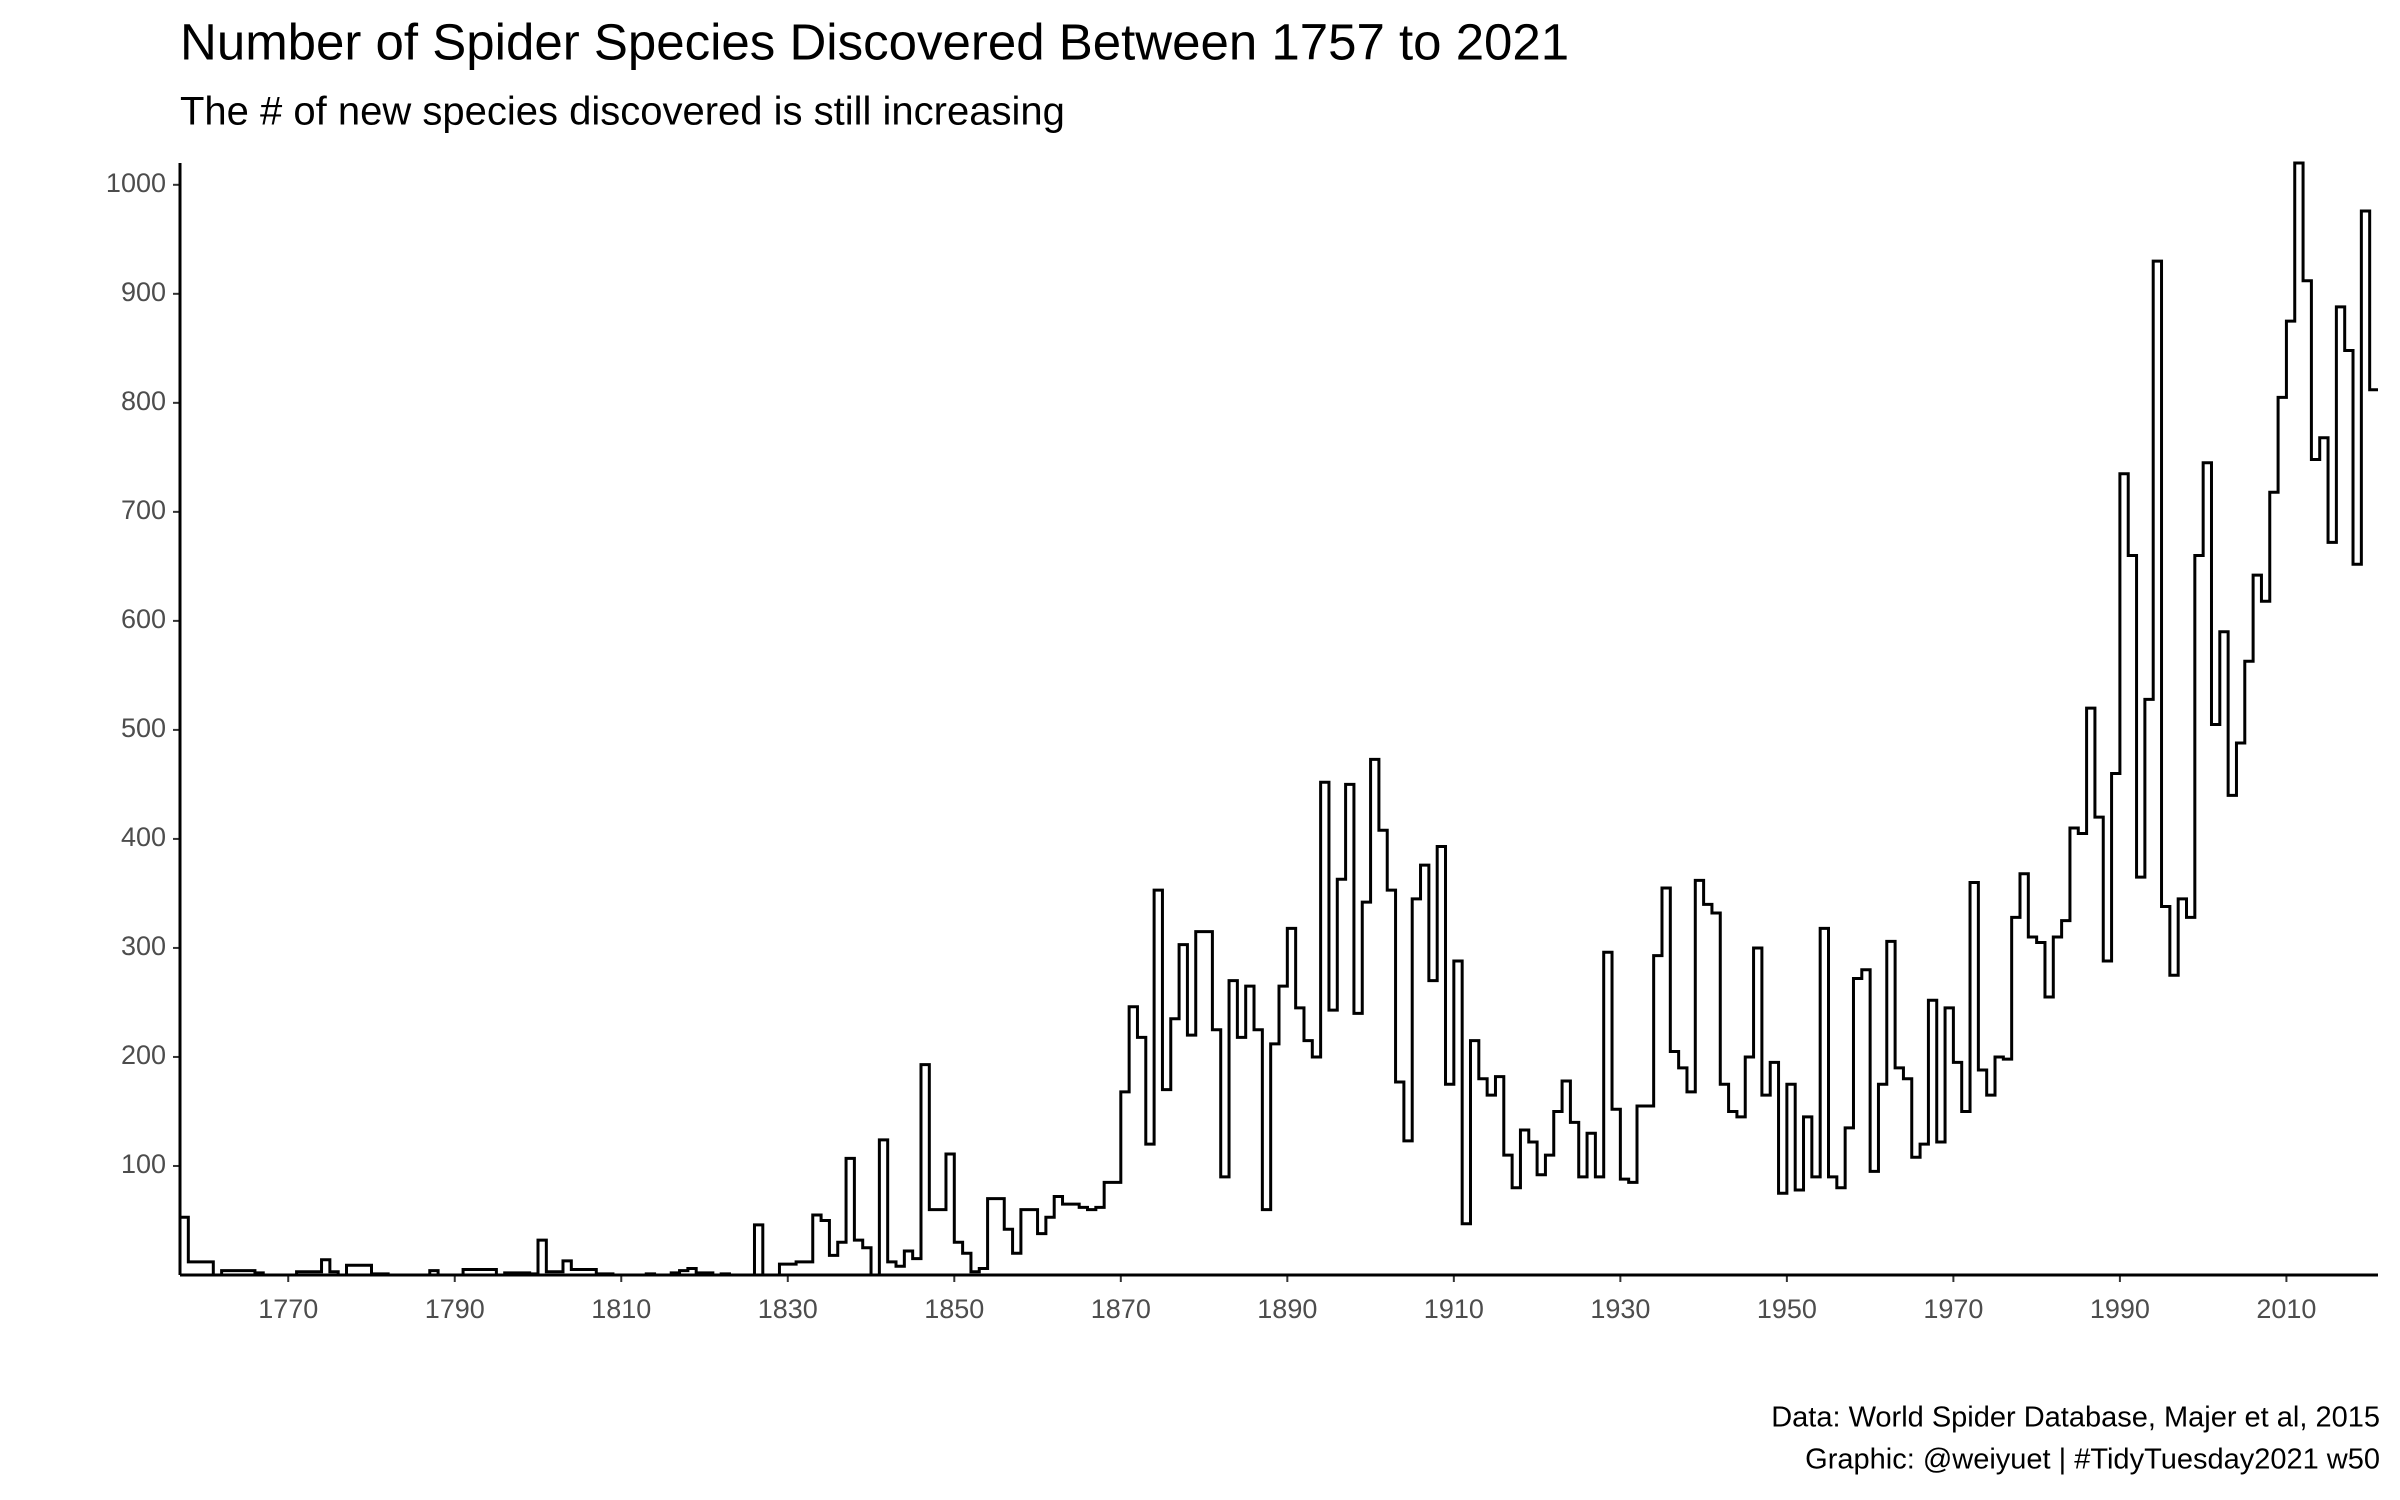 The image size is (2400, 1500). Describe the element at coordinates (1953, 1309) in the screenshot. I see `x-tick-label: 1970` at that location.